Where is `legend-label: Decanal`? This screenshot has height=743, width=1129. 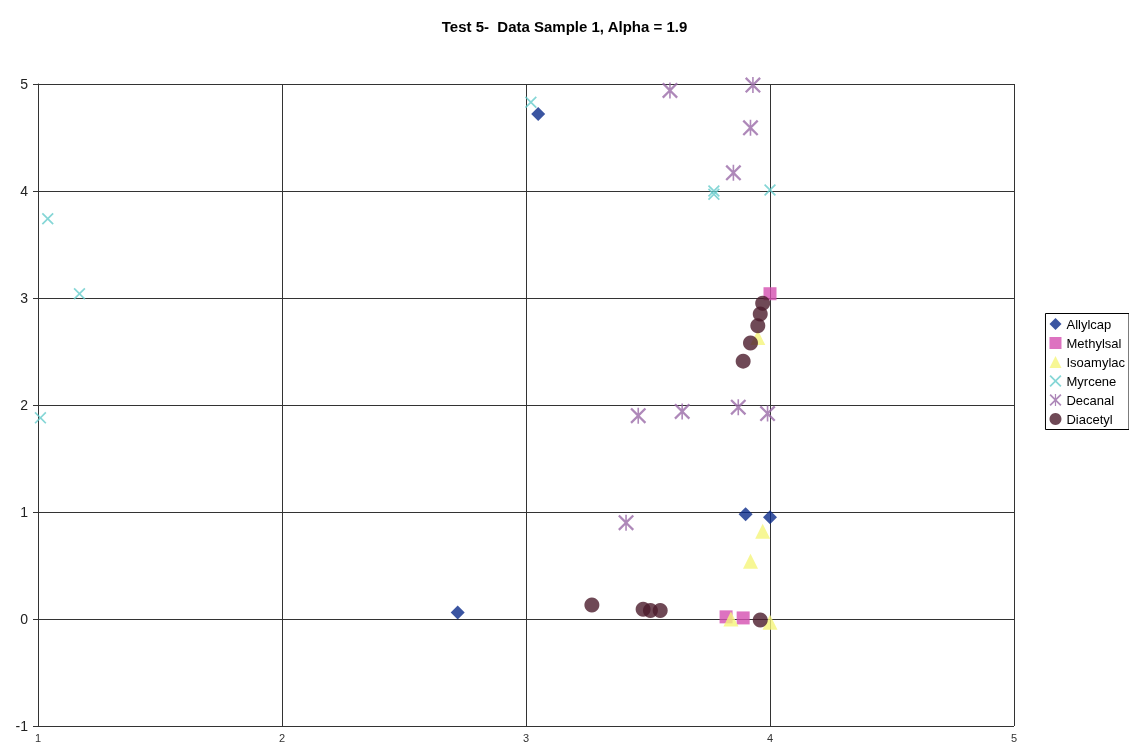
legend-label: Decanal is located at coordinates (1090, 400).